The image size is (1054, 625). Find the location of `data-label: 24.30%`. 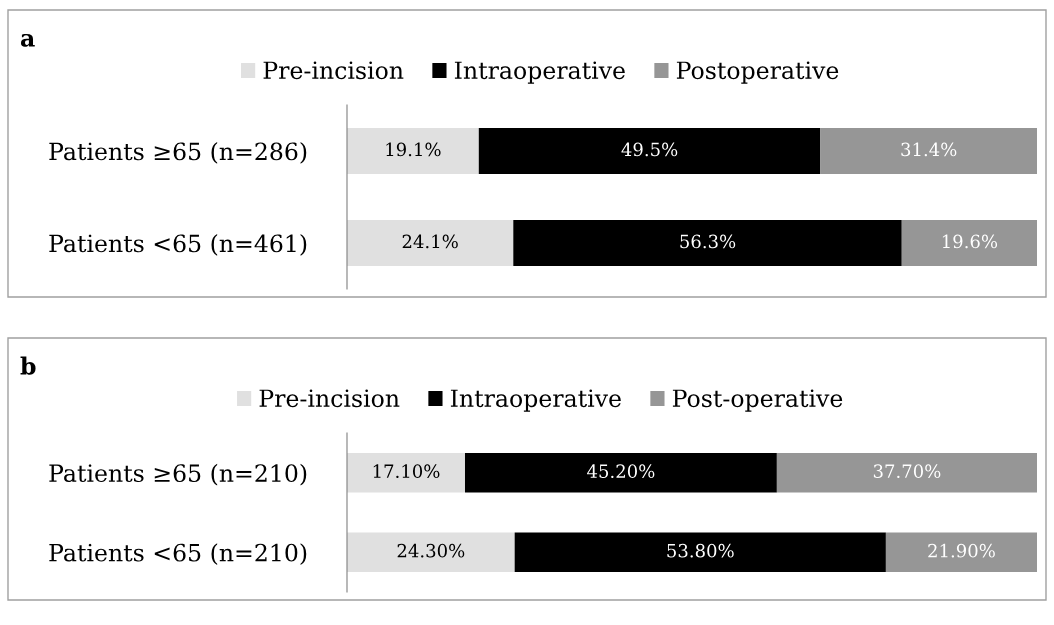

data-label: 24.30% is located at coordinates (431, 550).